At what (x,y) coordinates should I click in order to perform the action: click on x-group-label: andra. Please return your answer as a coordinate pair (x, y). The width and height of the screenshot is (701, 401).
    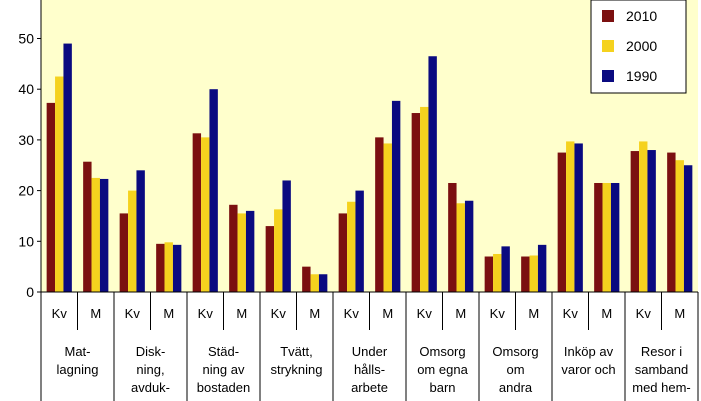
    Looking at the image, I should click on (516, 387).